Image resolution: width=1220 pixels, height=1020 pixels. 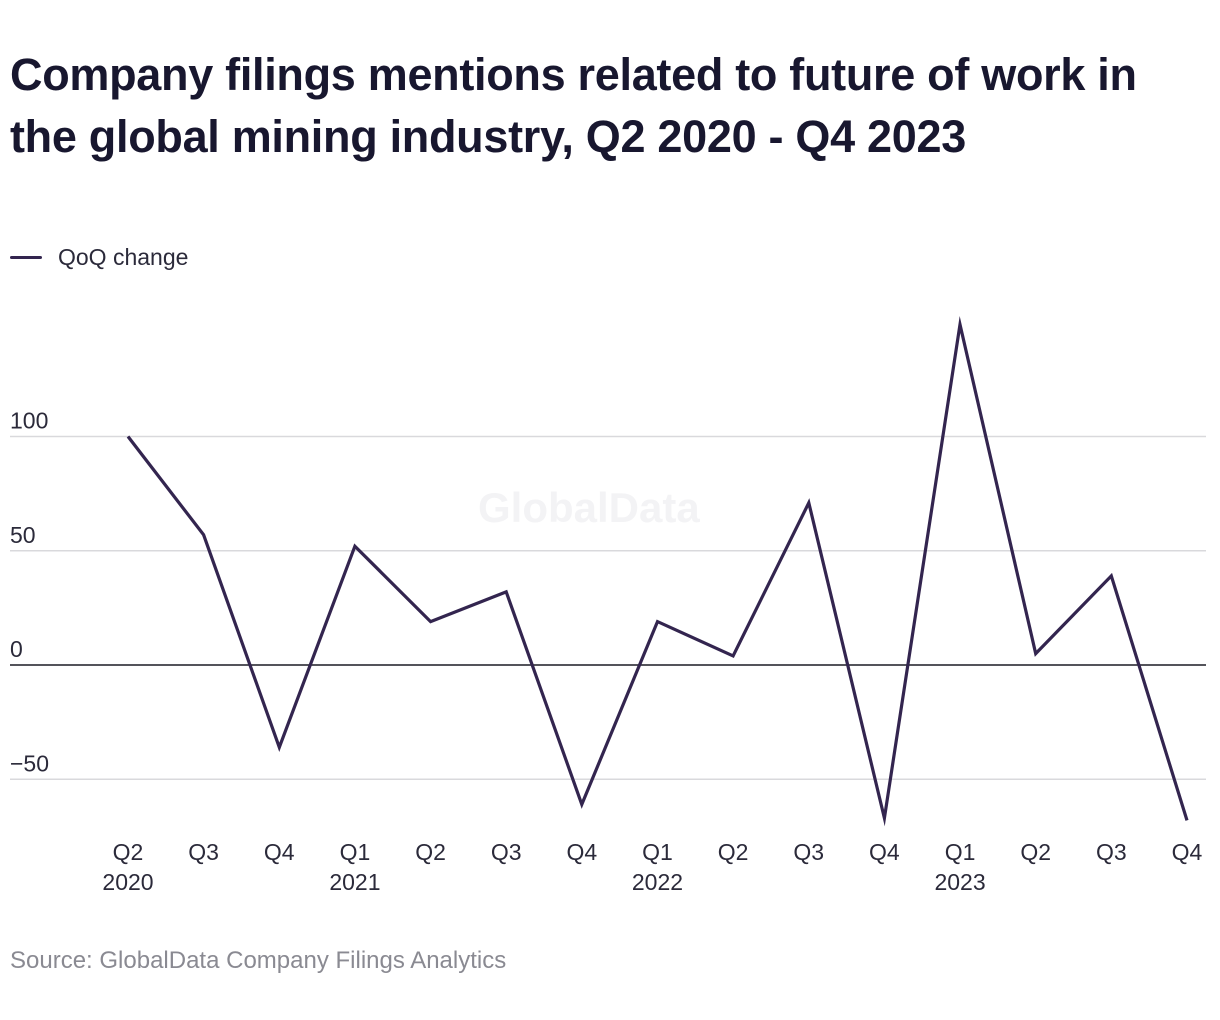 I want to click on y-tick-label: 100, so click(x=29, y=421).